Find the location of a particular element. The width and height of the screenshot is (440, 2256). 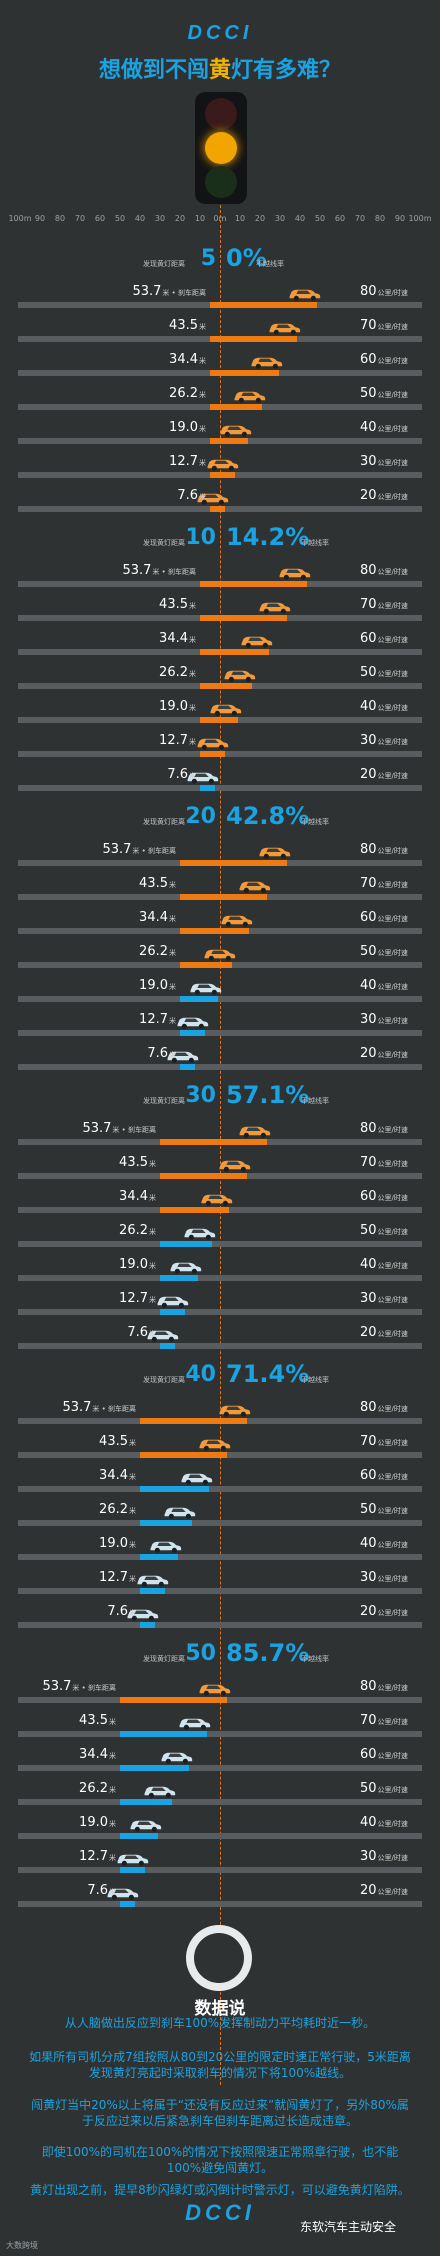

group-header: 发现黄灯距离 50 85.7% 不越线率 is located at coordinates (220, 1657).